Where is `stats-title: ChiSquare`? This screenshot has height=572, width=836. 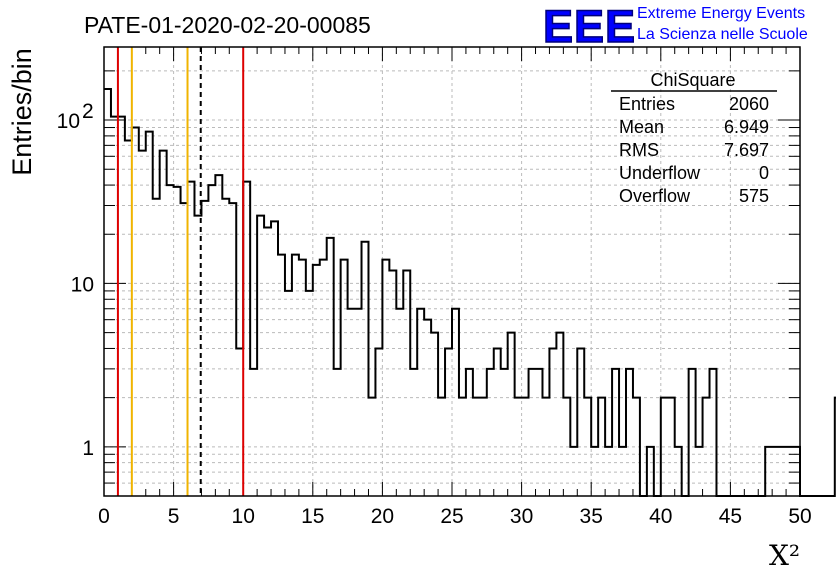 stats-title: ChiSquare is located at coordinates (692, 80).